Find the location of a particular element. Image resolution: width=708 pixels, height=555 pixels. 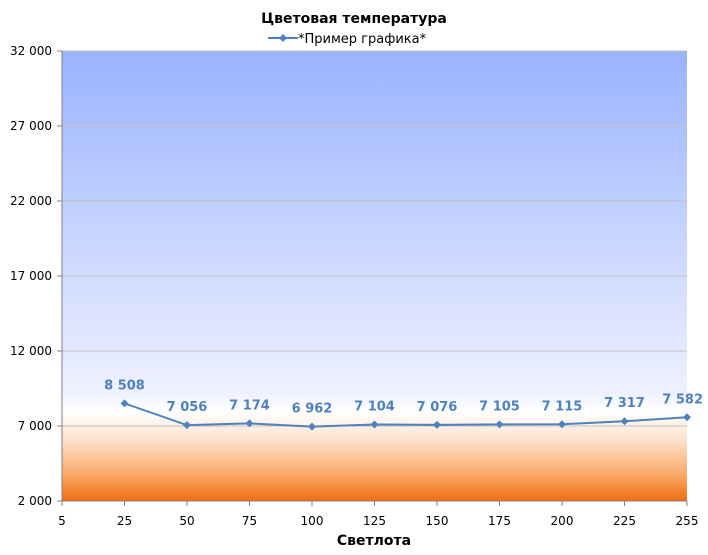

y-tick-label: 22 000 is located at coordinates (31, 201).